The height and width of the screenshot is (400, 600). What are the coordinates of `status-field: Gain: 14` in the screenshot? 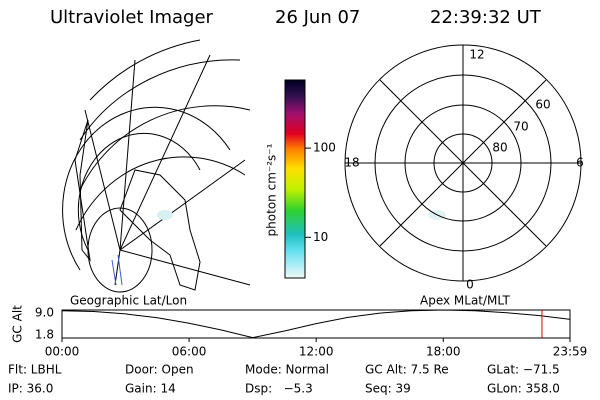 It's located at (150, 389).